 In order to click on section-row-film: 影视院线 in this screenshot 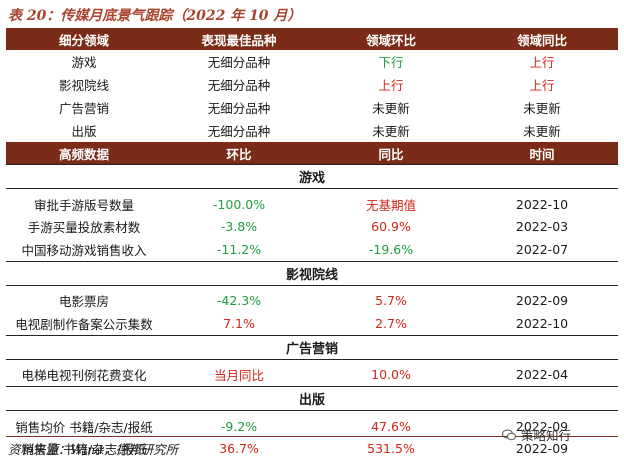, I will do `click(312, 273)`.